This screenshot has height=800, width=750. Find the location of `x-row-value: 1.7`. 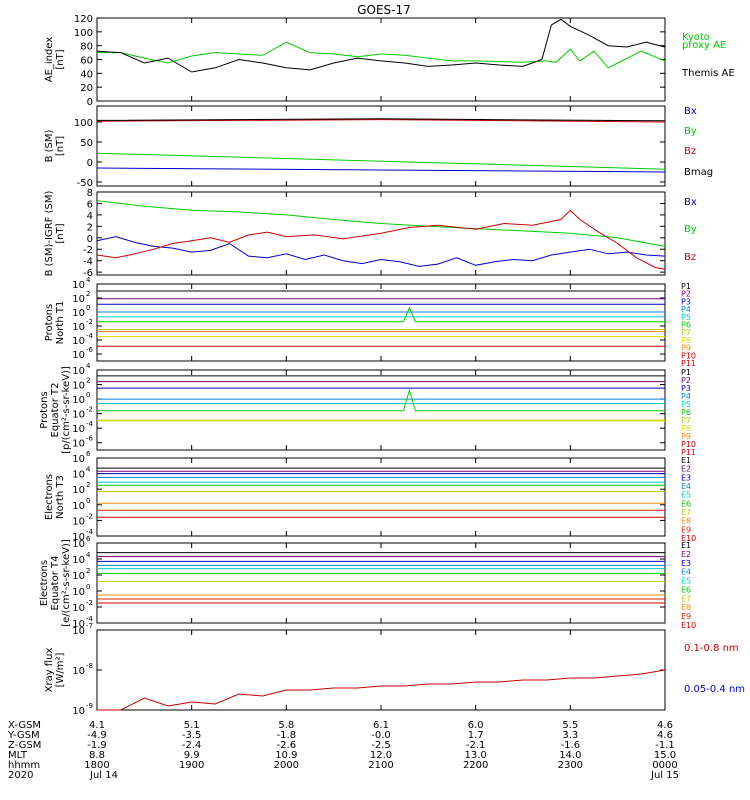

x-row-value: 1.7 is located at coordinates (476, 735).